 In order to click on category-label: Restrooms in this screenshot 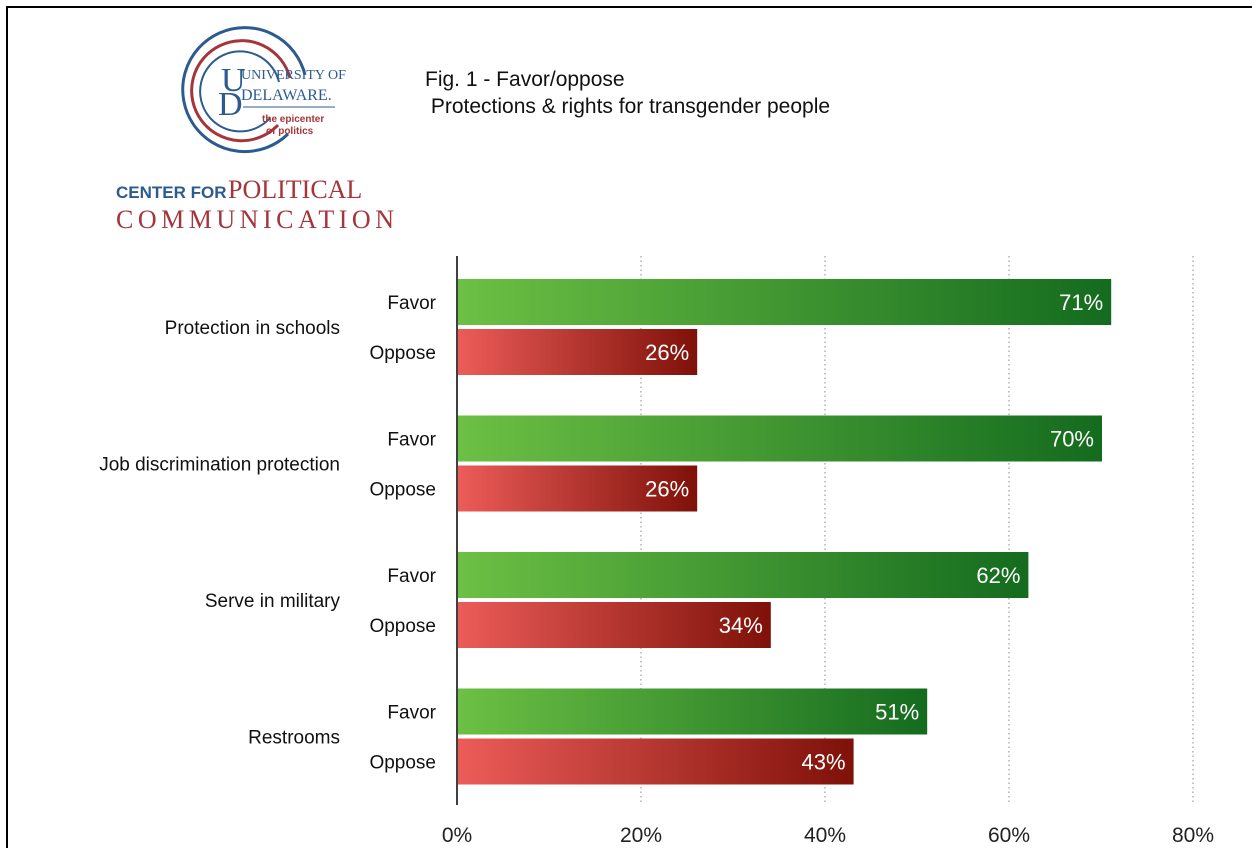, I will do `click(294, 738)`.